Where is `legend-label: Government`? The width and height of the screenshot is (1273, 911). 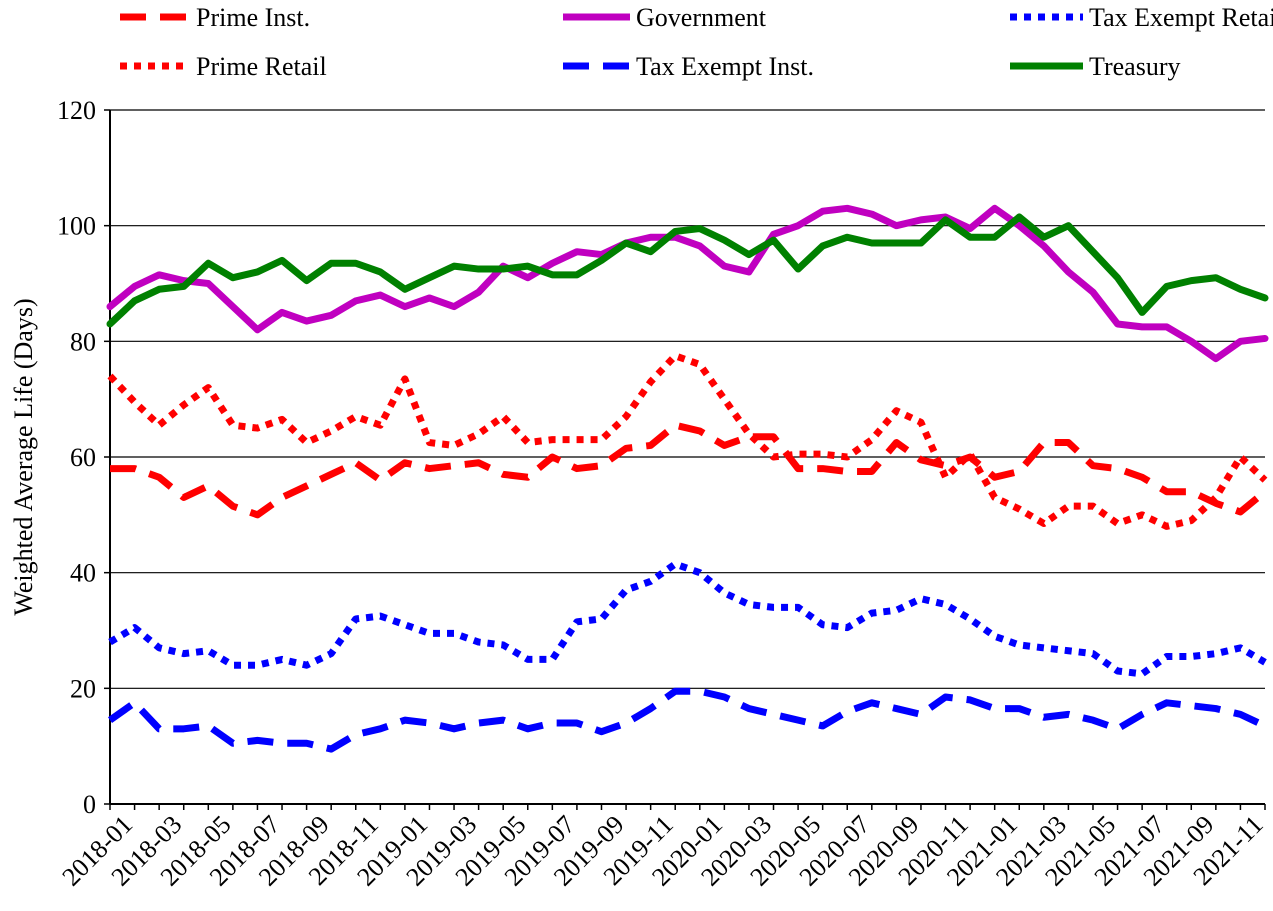 legend-label: Government is located at coordinates (701, 17).